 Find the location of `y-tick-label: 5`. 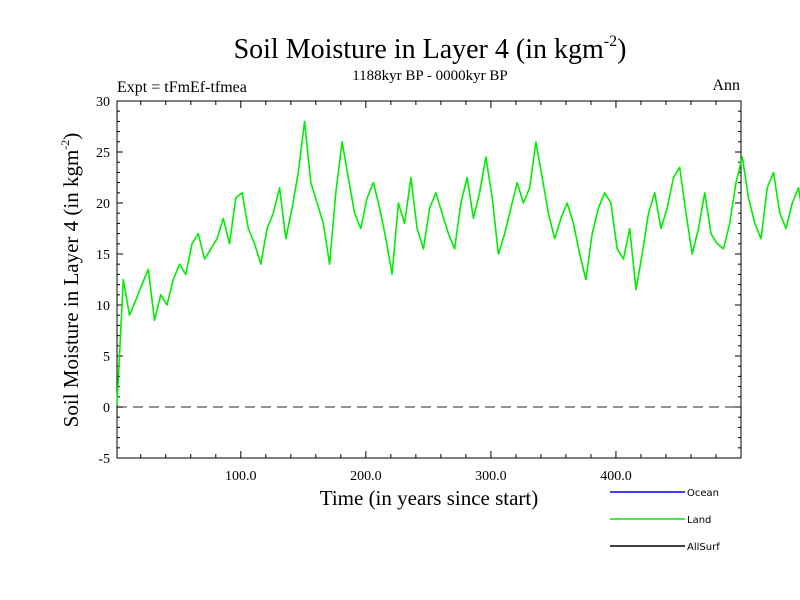

y-tick-label: 5 is located at coordinates (106, 357).